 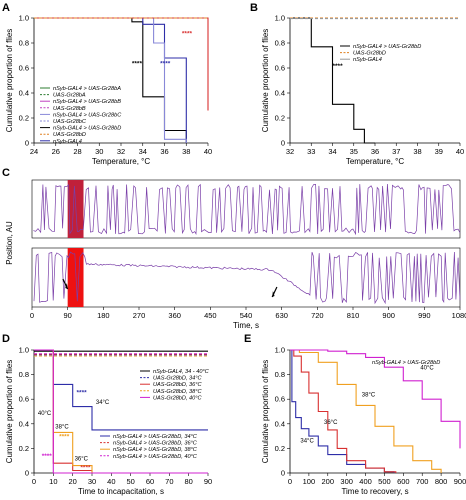 What do you see at coordinates (139, 315) in the screenshot?
I see `panel-c-x-tick-label: 270` at bounding box center [139, 315].